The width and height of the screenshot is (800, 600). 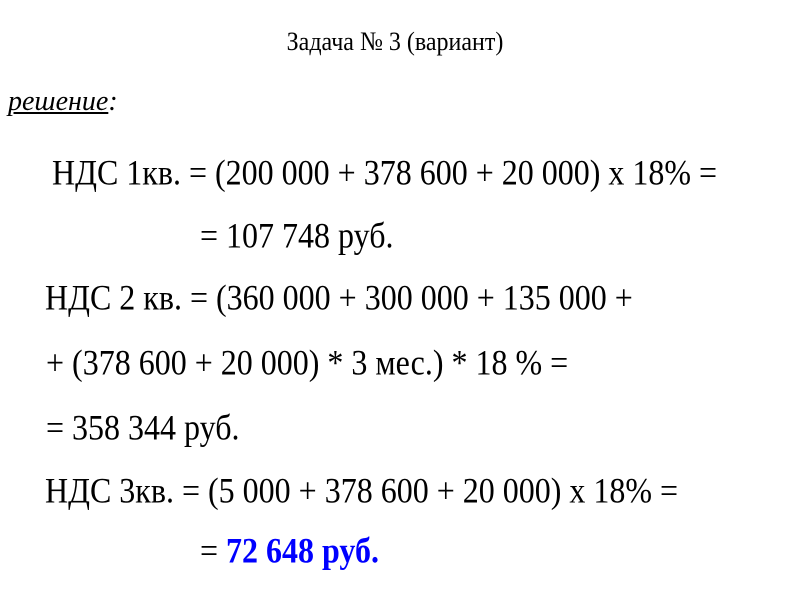 I want to click on result-q3: = 72 648 руб., so click(x=289, y=550).